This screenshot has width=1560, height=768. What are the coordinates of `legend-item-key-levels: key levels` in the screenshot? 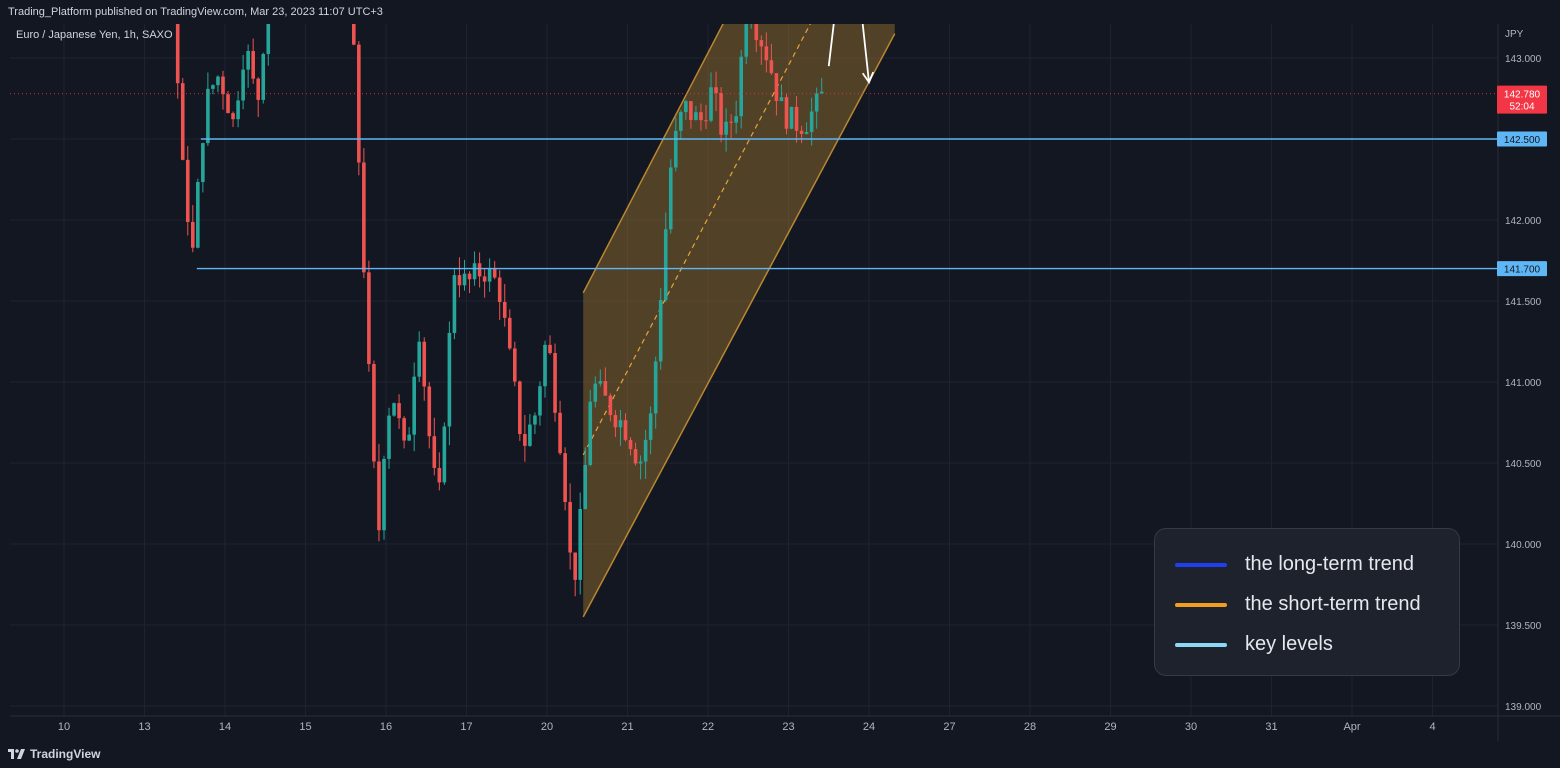 It's located at (1254, 644).